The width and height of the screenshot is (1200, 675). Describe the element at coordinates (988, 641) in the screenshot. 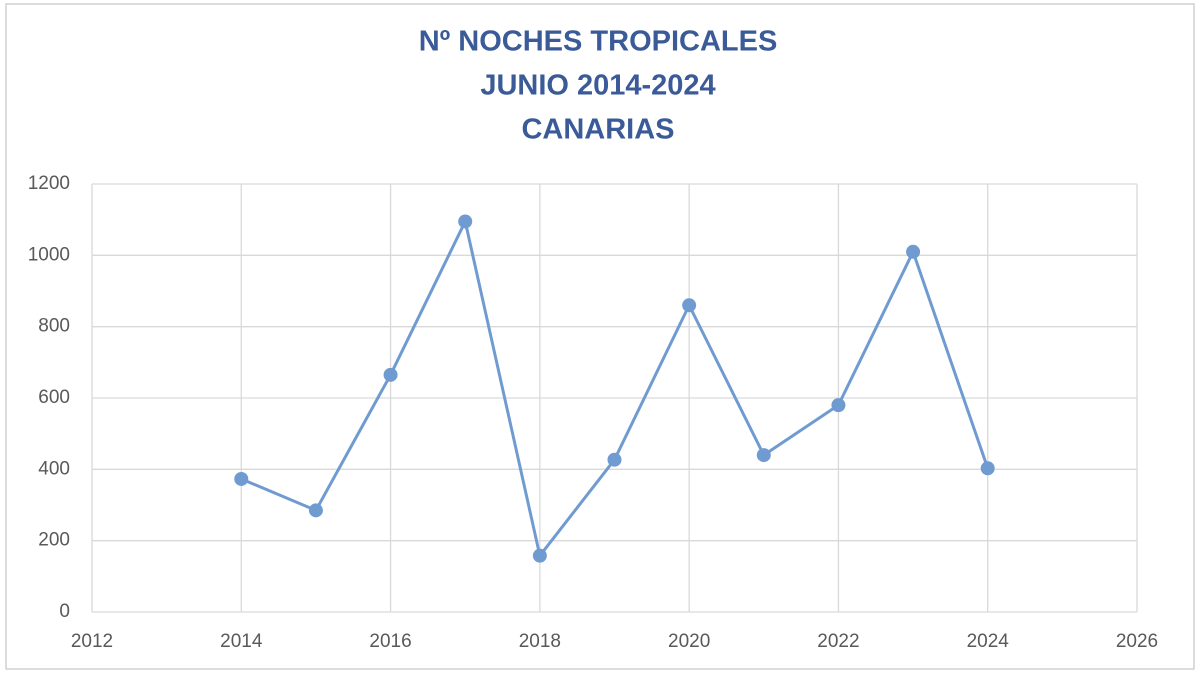

I see `x-tick-label: 2024` at that location.